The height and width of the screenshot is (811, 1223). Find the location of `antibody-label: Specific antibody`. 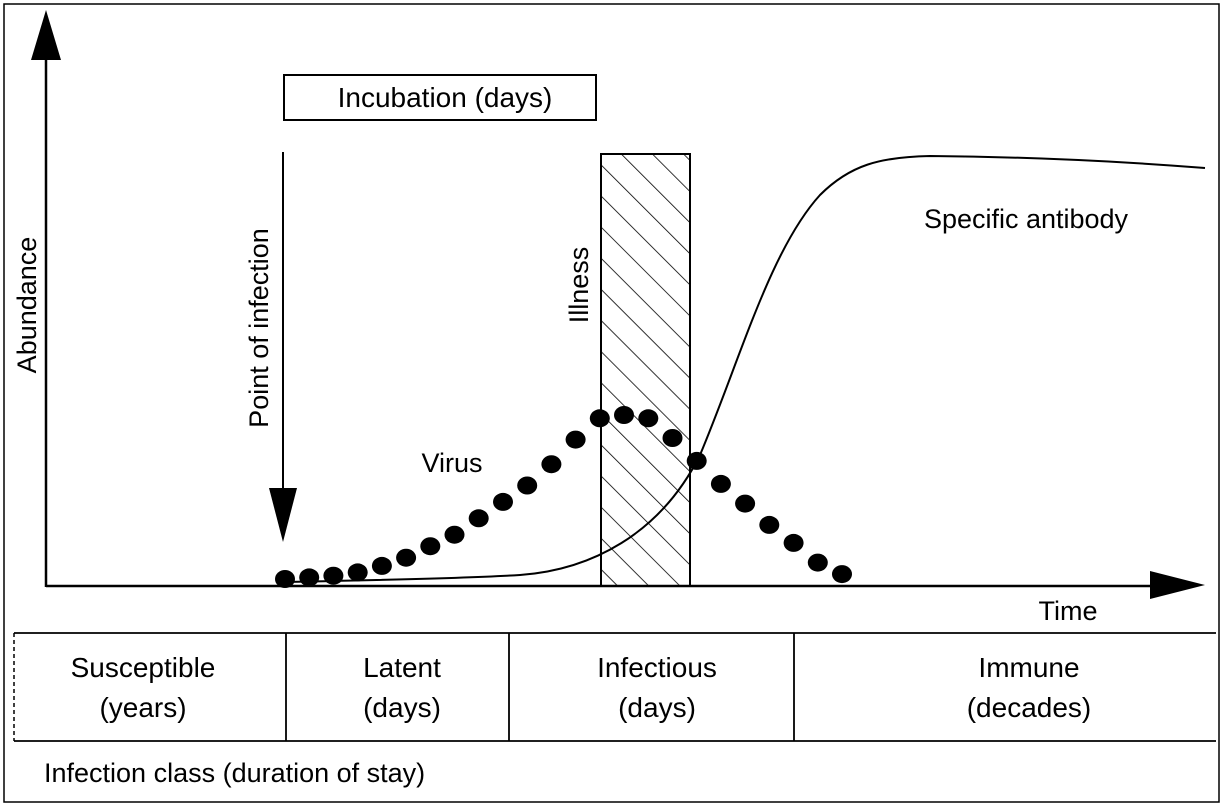

antibody-label: Specific antibody is located at coordinates (1026, 219).